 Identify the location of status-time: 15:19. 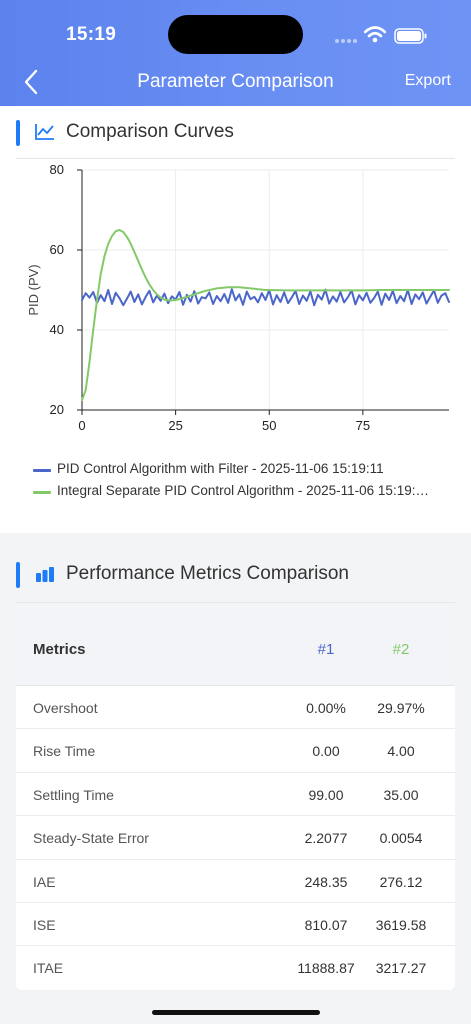
(91, 34).